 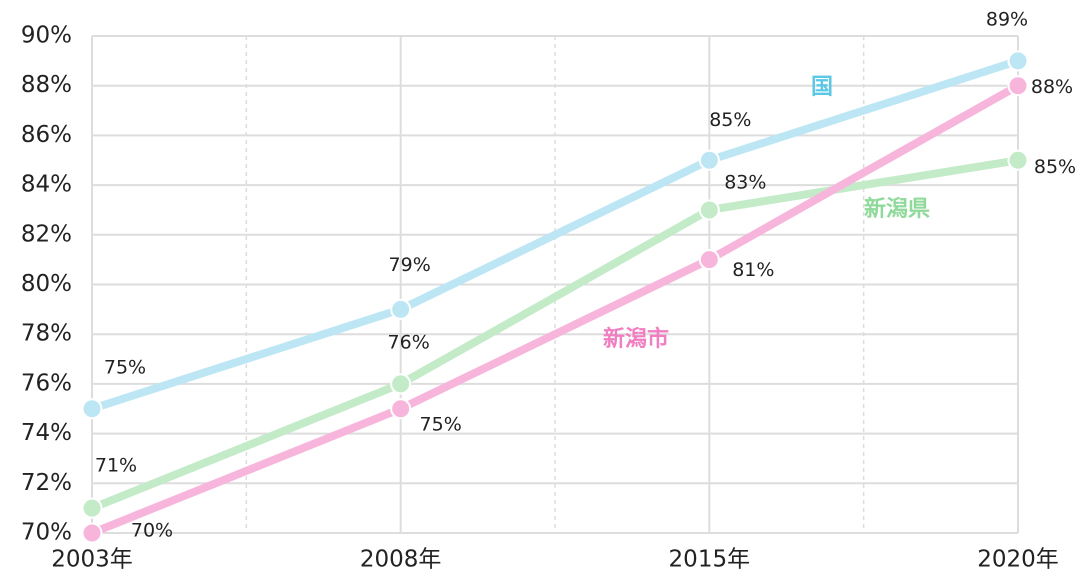 I want to click on y-tick-label: 76%, so click(x=46, y=383).